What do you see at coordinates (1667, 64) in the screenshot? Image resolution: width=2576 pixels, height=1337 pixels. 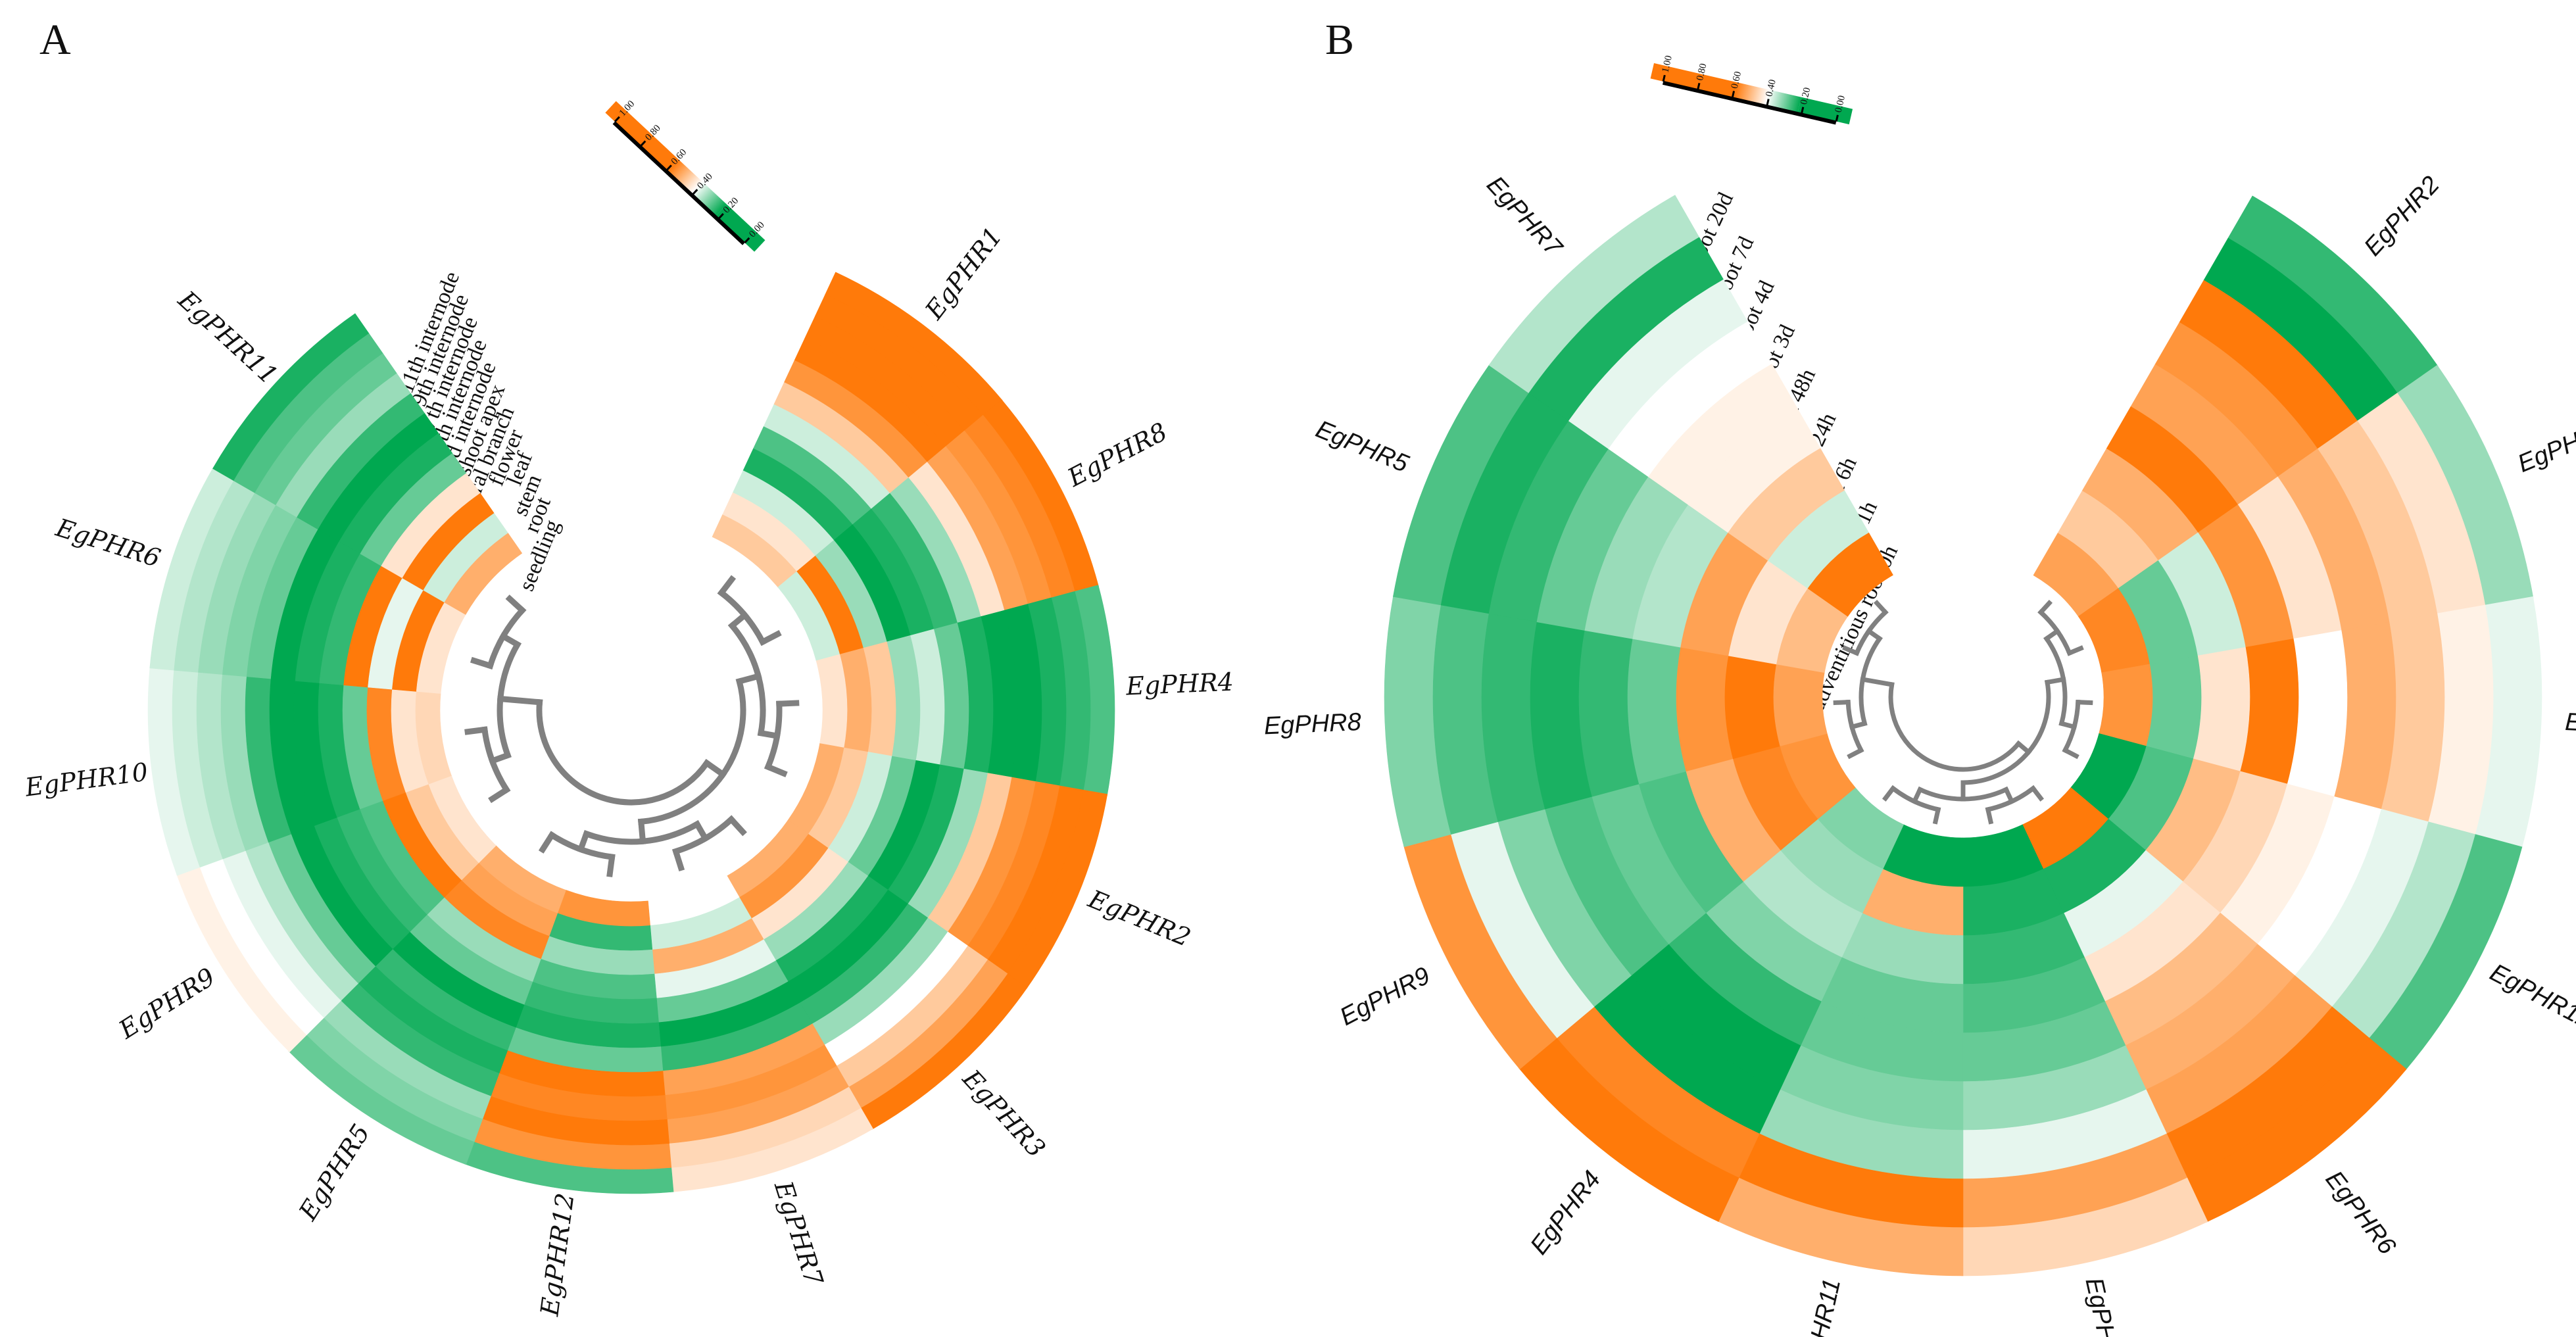 I see `legend-tick-label: 1.00` at bounding box center [1667, 64].